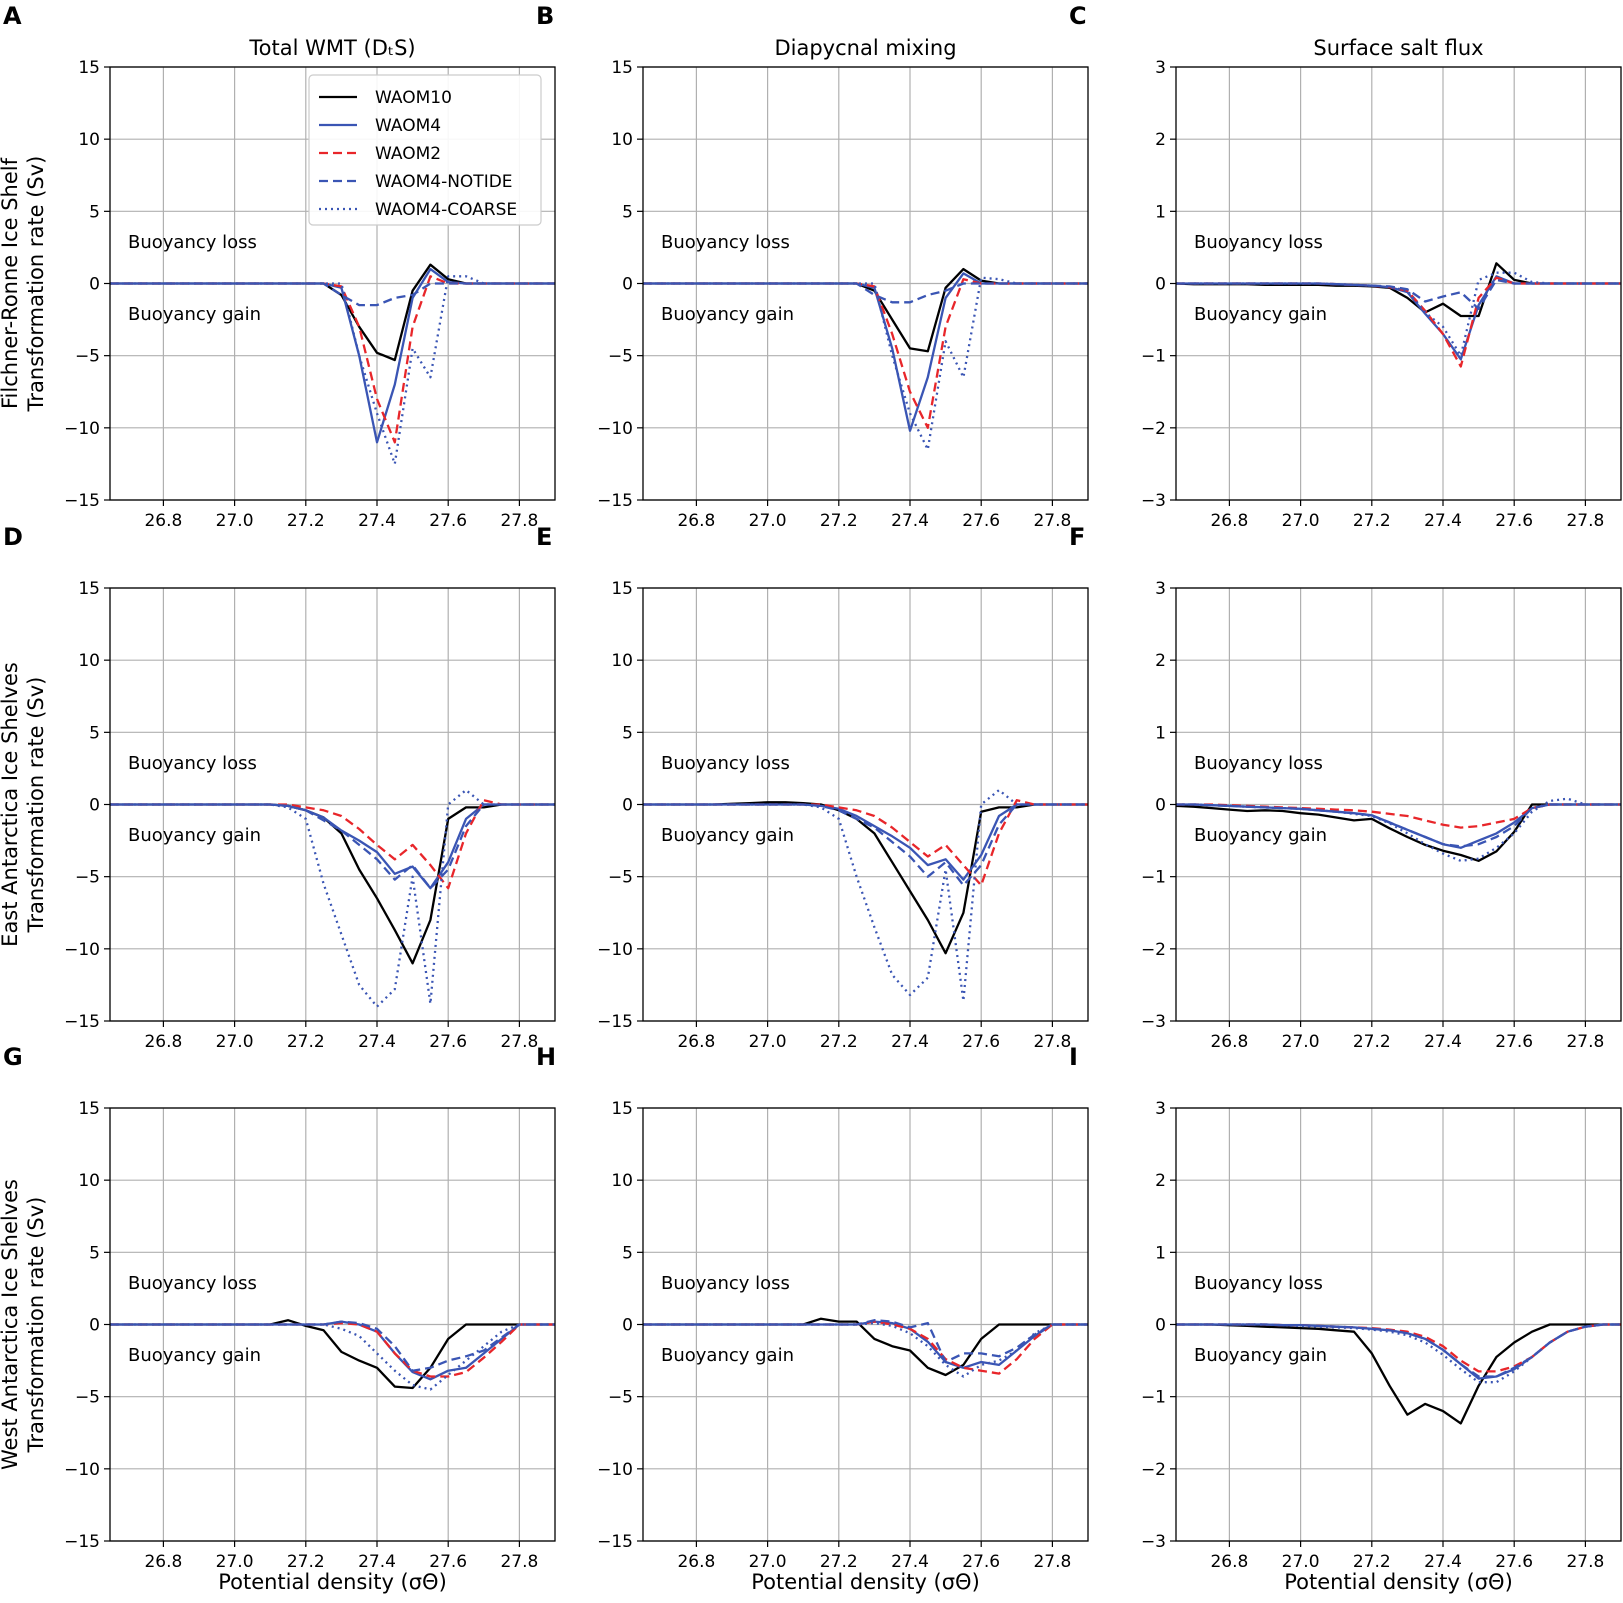 The image size is (1623, 1603). I want to click on buoyancy-gain-label: Buoyancy gain, so click(194, 1355).